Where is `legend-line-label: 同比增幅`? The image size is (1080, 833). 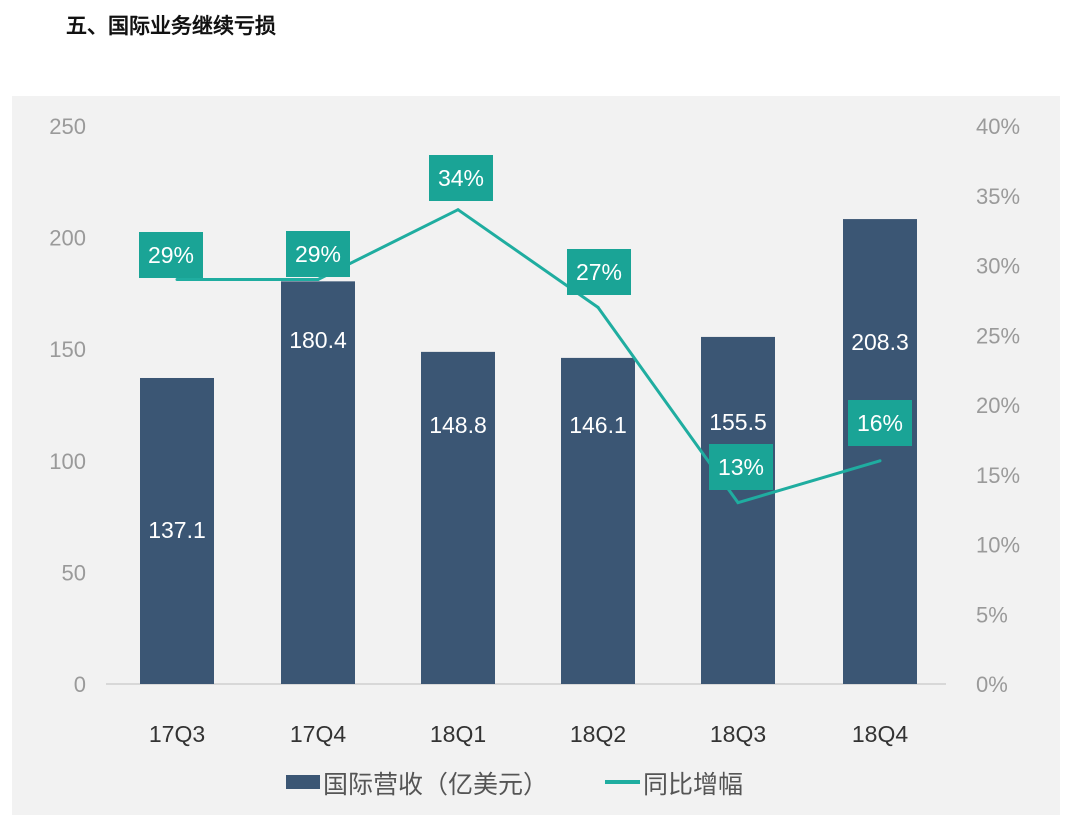
legend-line-label: 同比增幅 is located at coordinates (693, 784).